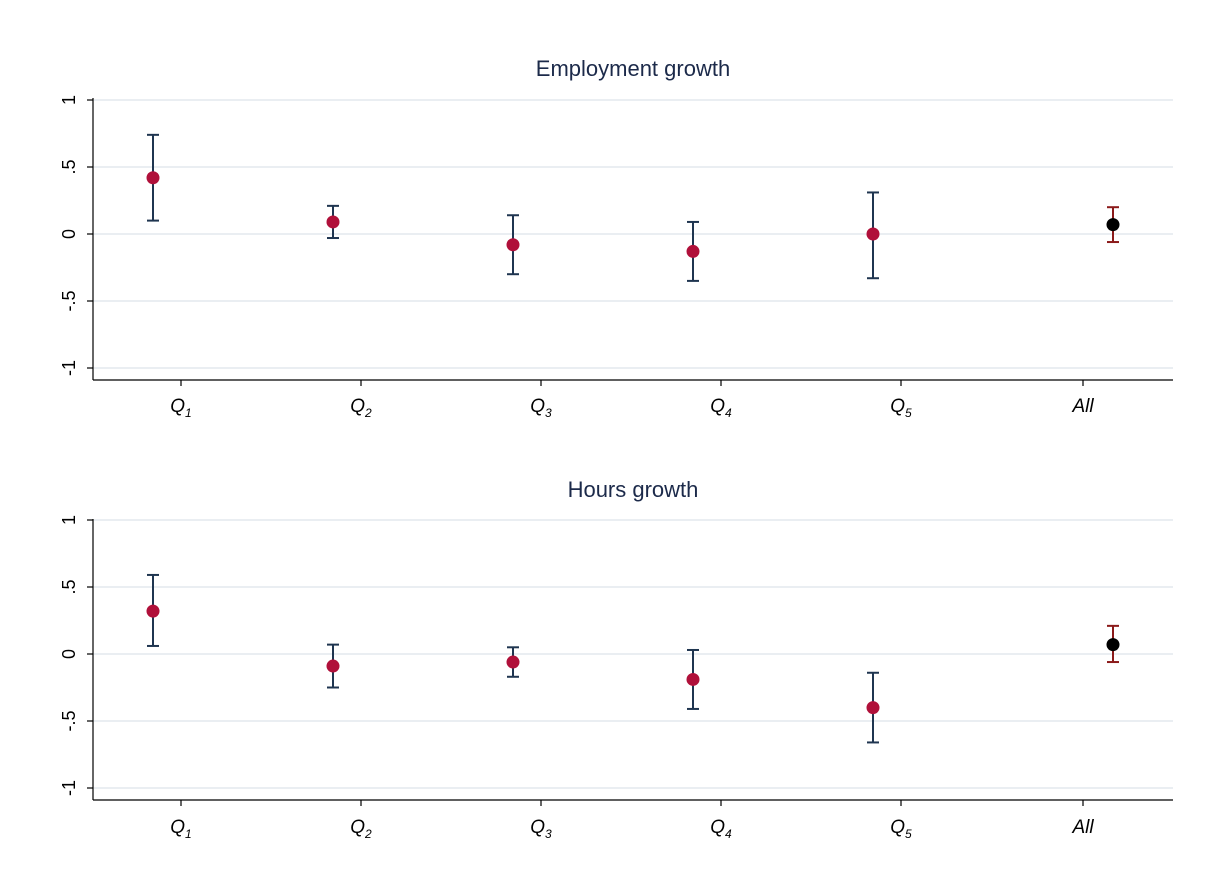 The width and height of the screenshot is (1206, 884). Describe the element at coordinates (633, 489) in the screenshot. I see `chart-title: Hours growth` at that location.